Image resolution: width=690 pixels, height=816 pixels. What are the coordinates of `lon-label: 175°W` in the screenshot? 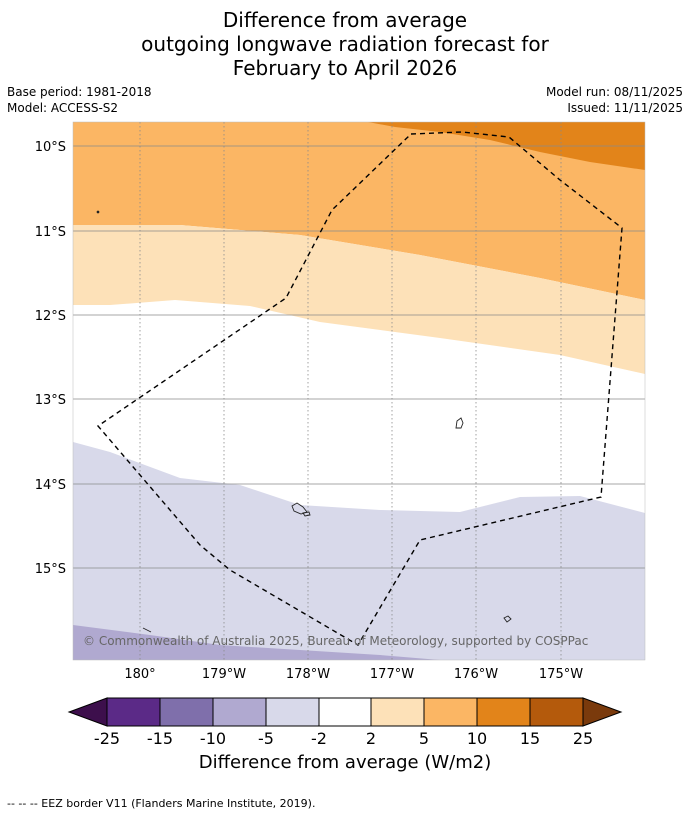 It's located at (561, 674).